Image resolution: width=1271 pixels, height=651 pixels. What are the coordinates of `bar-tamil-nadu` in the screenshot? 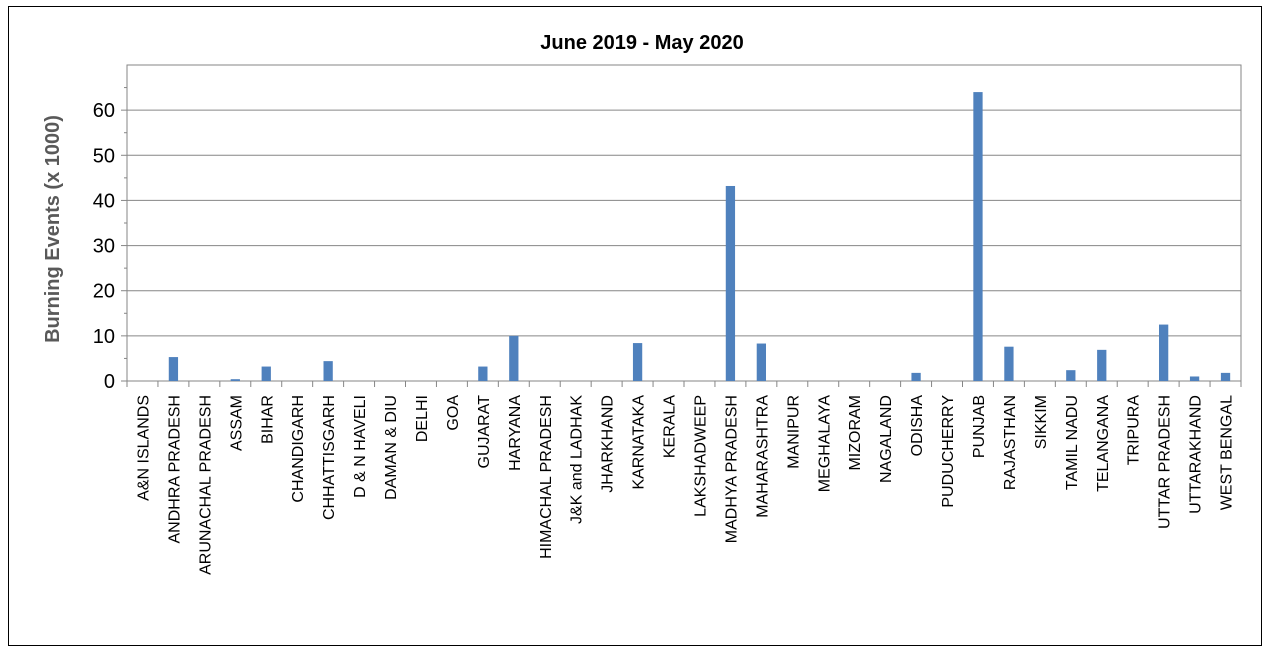 It's located at (1071, 375).